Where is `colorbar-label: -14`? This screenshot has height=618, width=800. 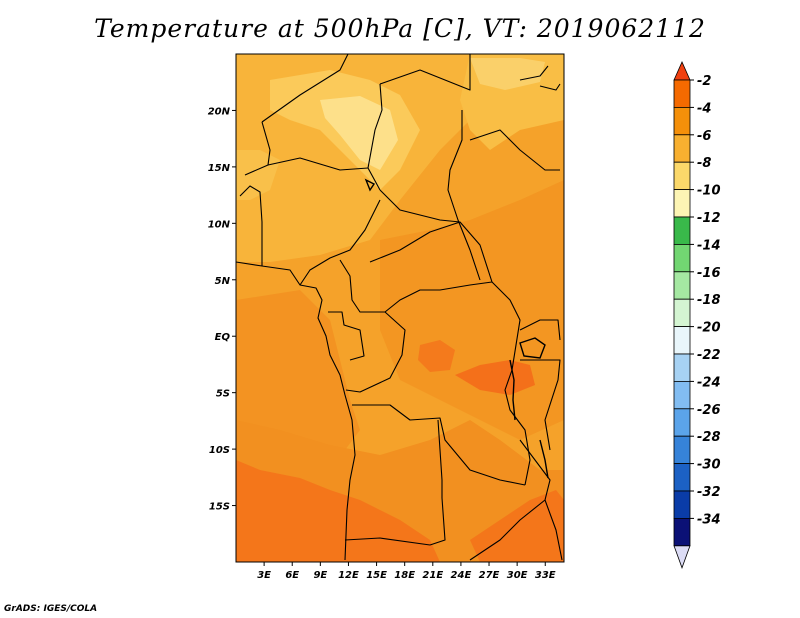 colorbar-label: -14 is located at coordinates (709, 245).